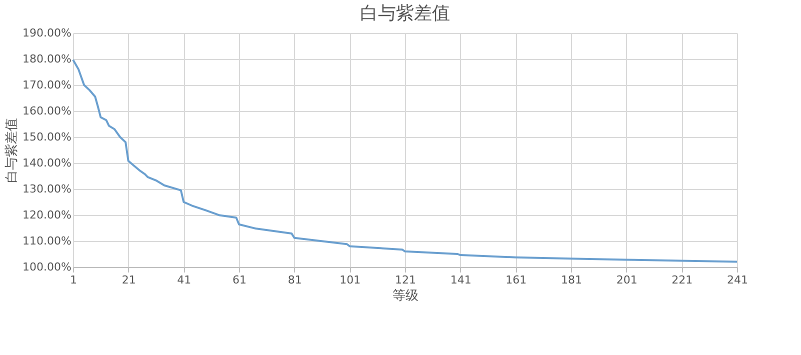  Describe the element at coordinates (627, 280) in the screenshot. I see `x-tick-label: 201` at that location.